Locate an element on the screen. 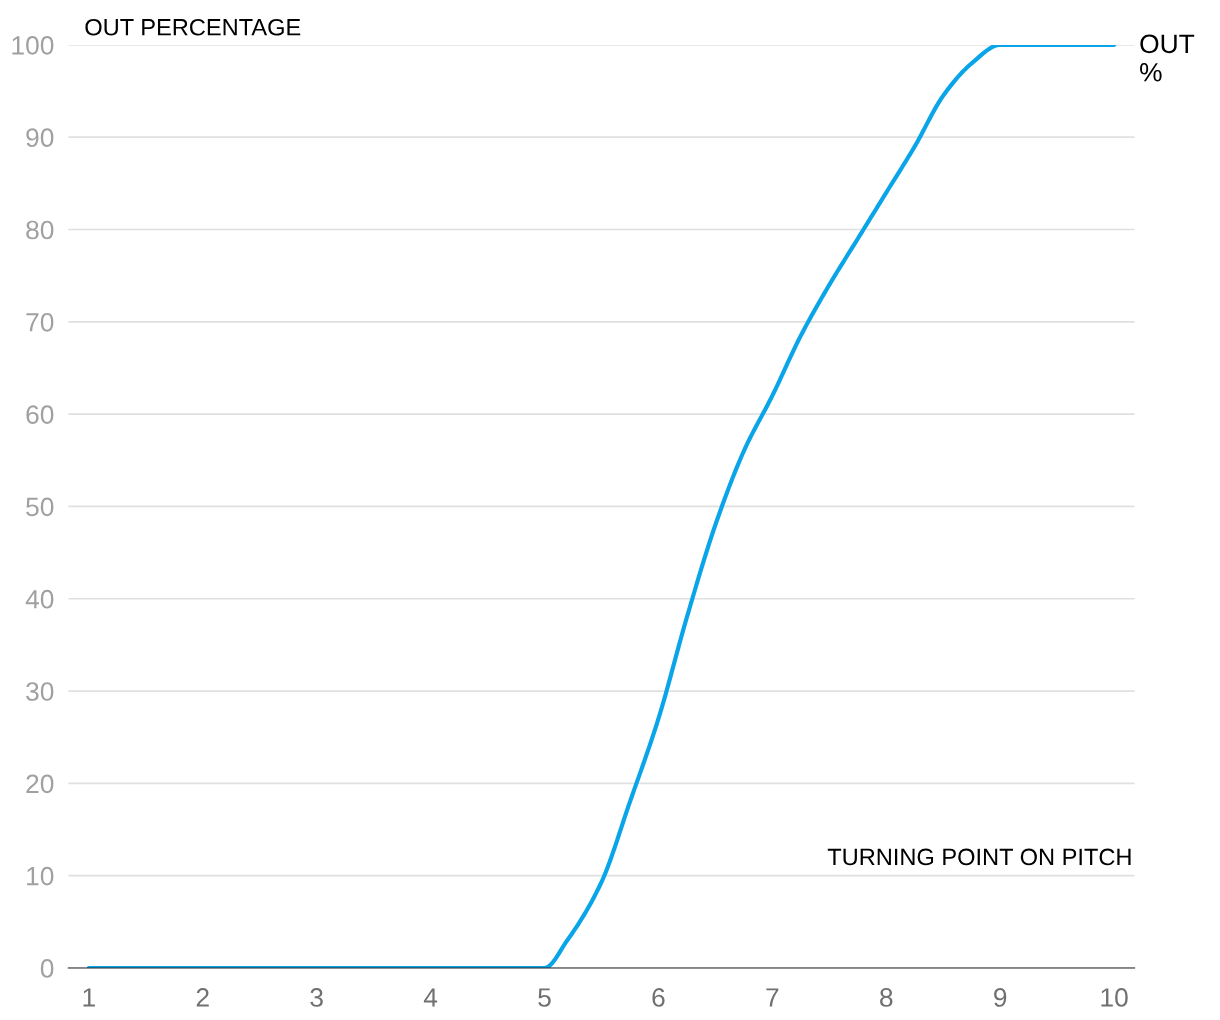  y-tick-label: 0 is located at coordinates (47, 968).